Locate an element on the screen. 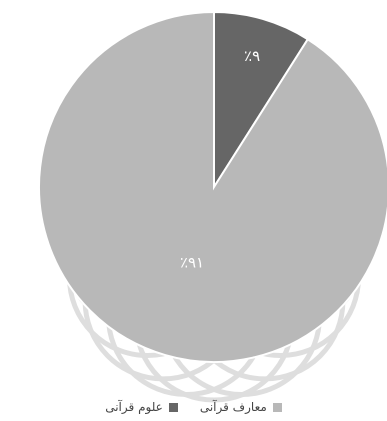 This screenshot has width=387, height=421. legend-swatch-oloom is located at coordinates (173, 407).